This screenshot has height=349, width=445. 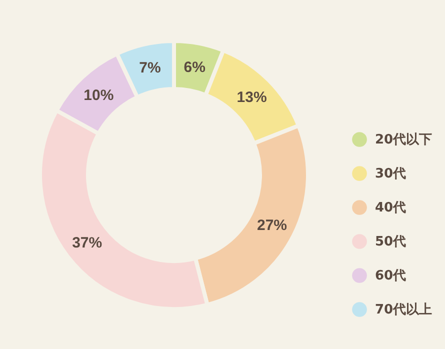 I want to click on data-label: 37%, so click(x=87, y=243).